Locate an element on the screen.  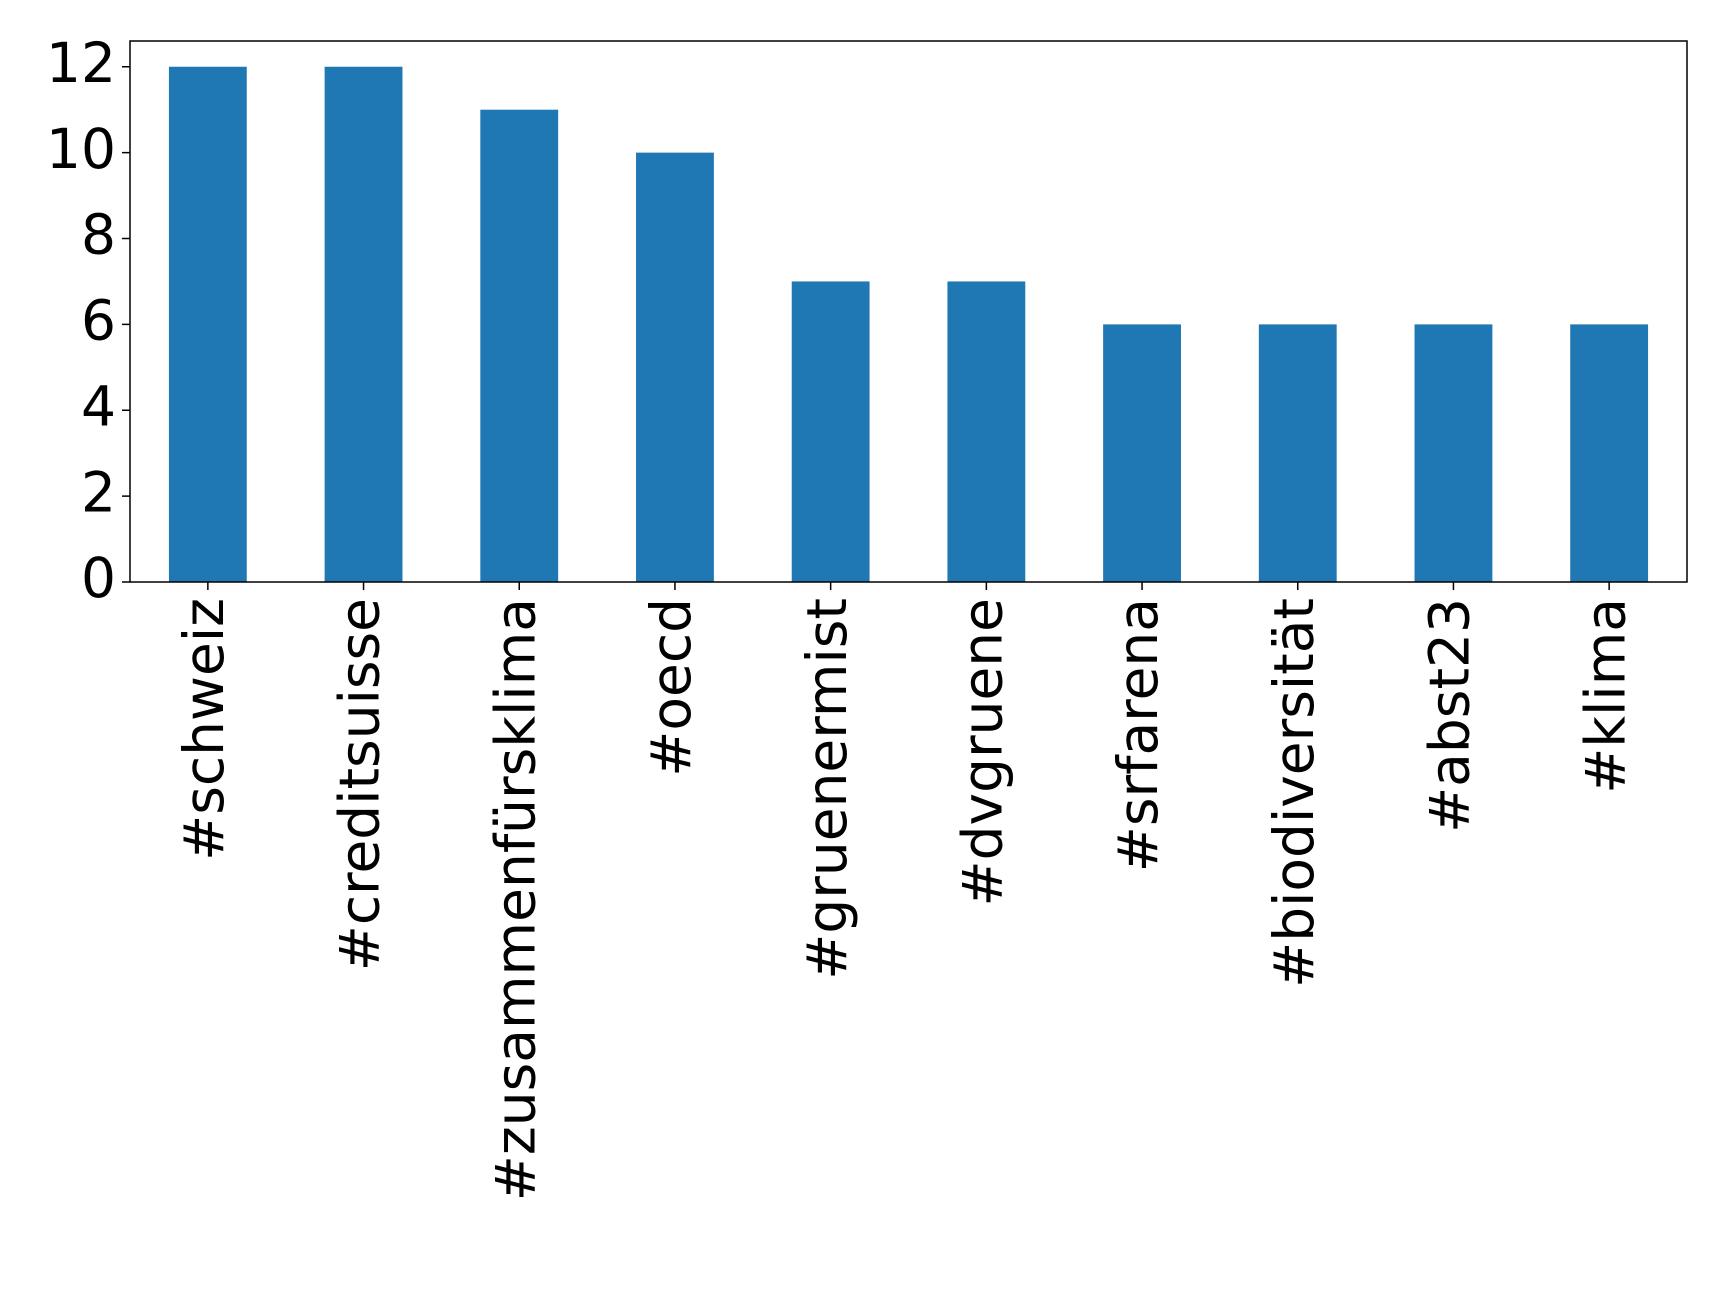
y-tick-label: 8 is located at coordinates (98, 235).